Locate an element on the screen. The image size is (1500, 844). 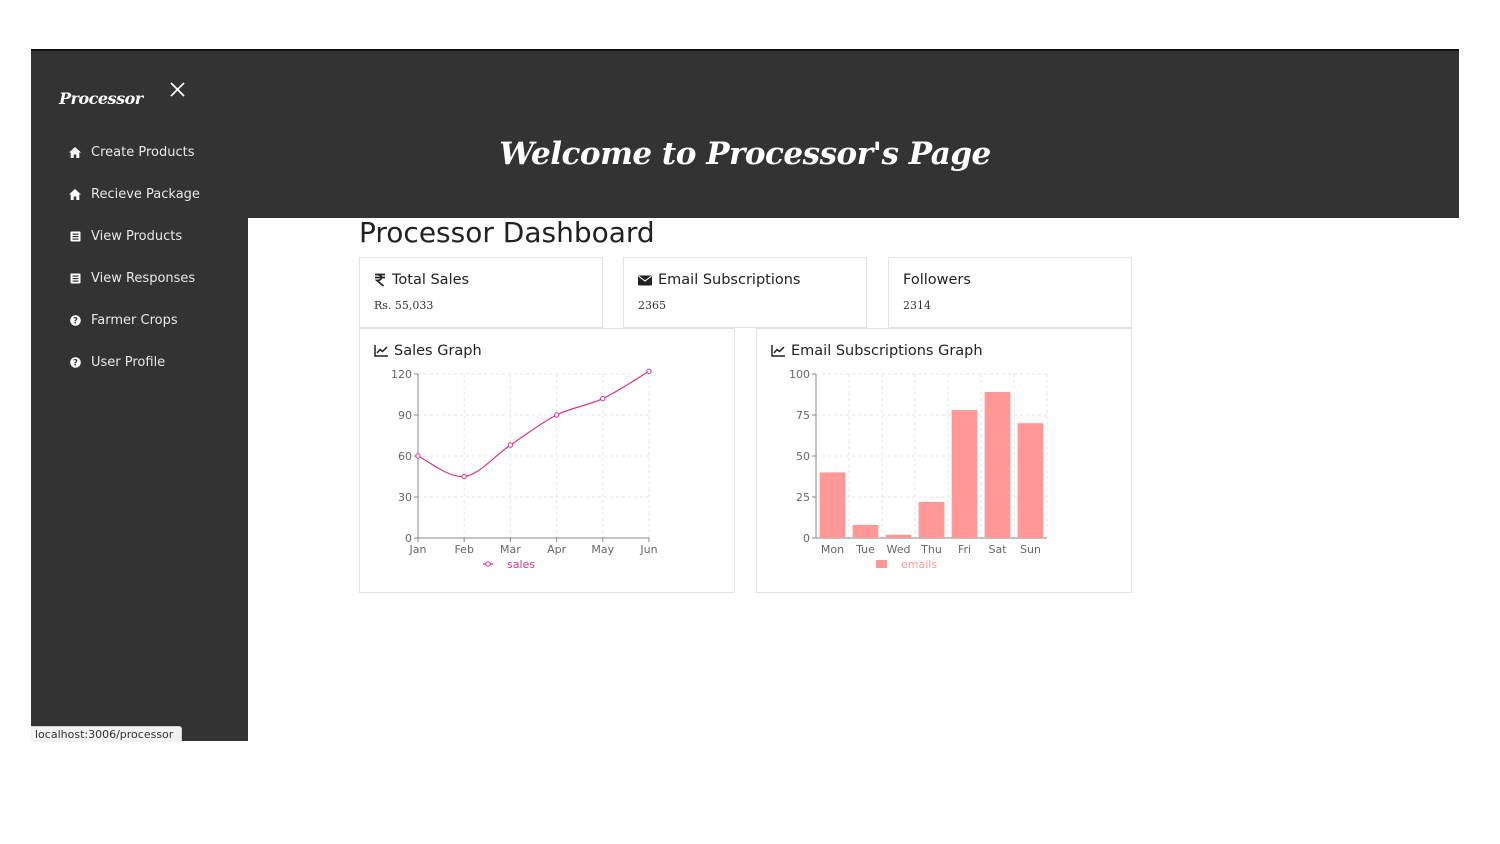
close-sidebar-button is located at coordinates (178, 90).